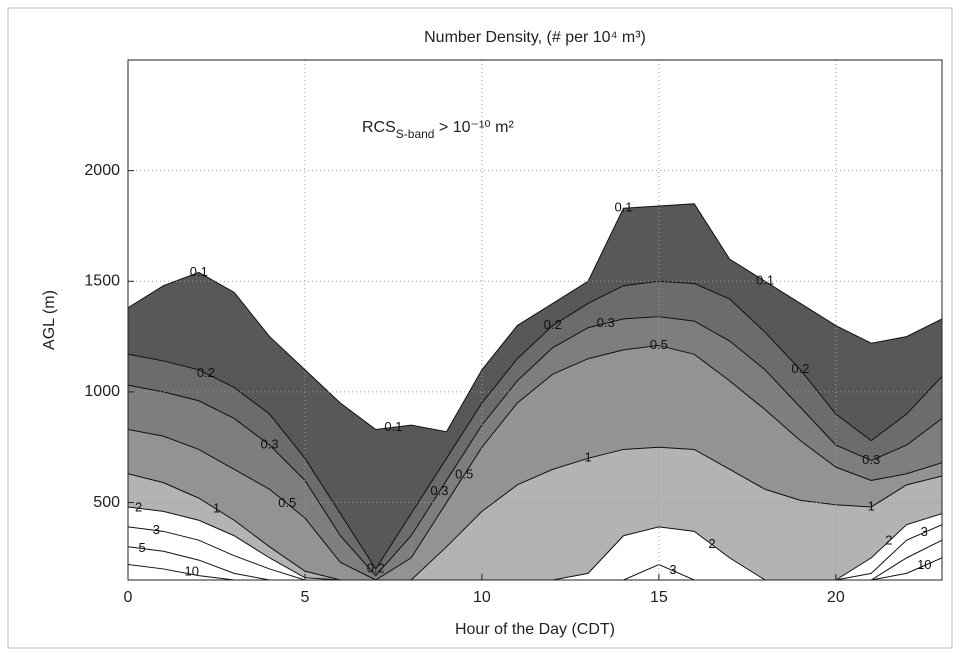  What do you see at coordinates (102, 391) in the screenshot?
I see `y-tick-label: 1000` at bounding box center [102, 391].